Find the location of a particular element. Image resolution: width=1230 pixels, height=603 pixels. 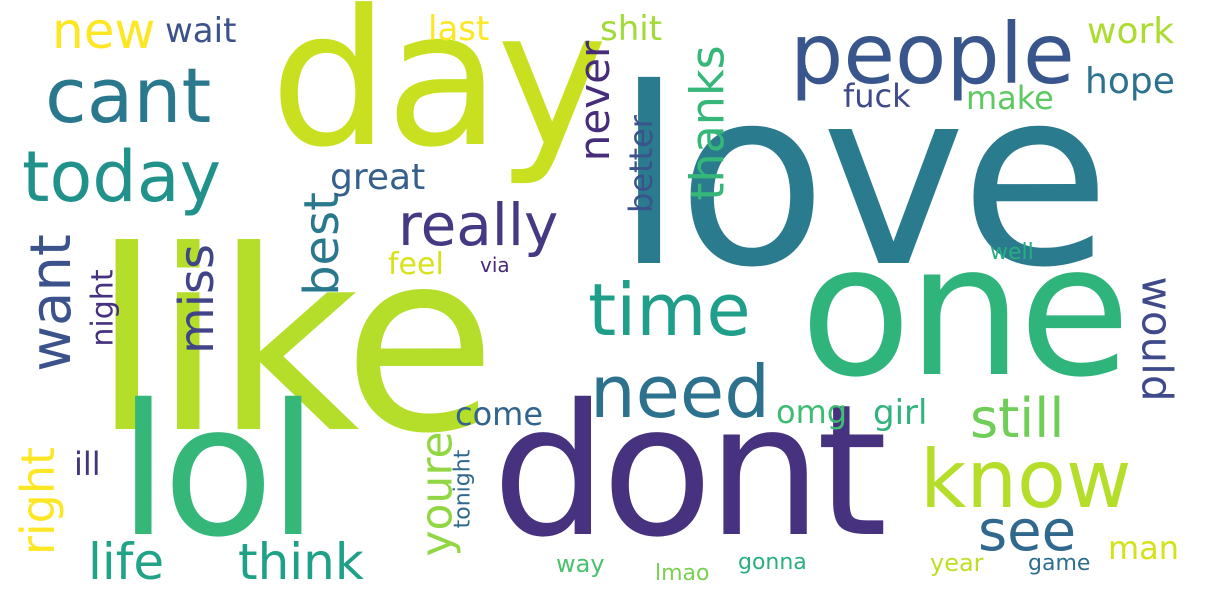

word-think: think is located at coordinates (301, 562).